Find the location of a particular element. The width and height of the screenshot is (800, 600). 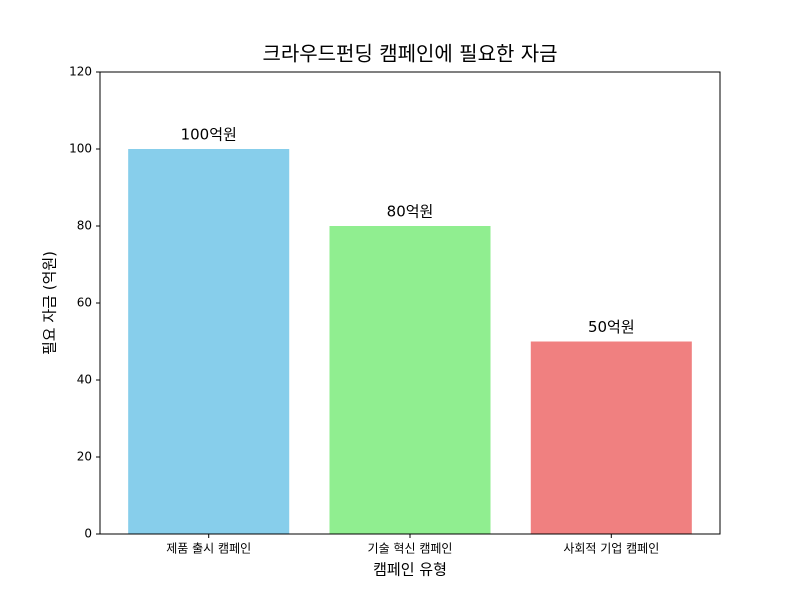

value-label: 80억원 is located at coordinates (410, 212).